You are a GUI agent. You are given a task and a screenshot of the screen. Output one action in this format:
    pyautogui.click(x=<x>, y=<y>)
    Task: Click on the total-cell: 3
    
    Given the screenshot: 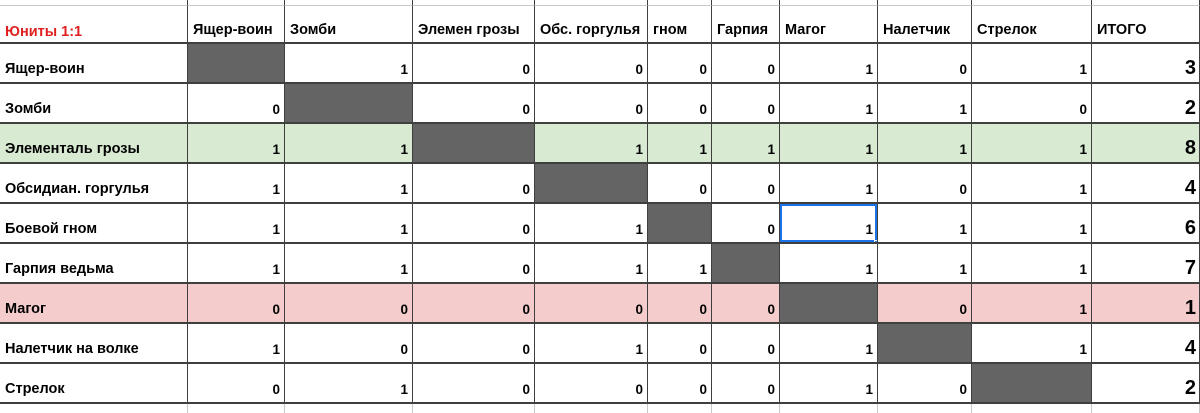 What is the action you would take?
    pyautogui.click(x=1146, y=64)
    